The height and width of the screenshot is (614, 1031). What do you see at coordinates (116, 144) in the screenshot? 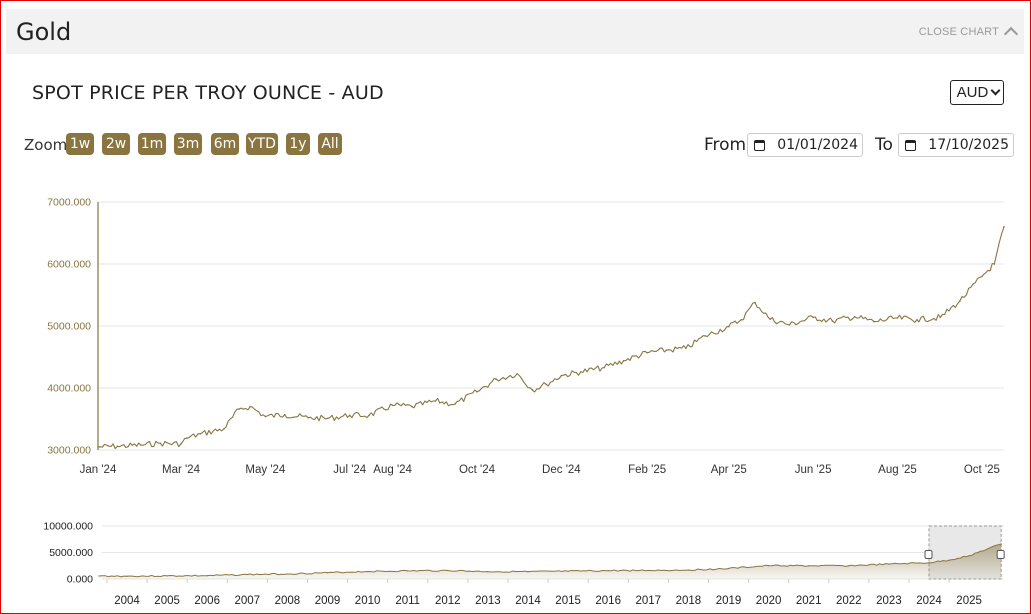
I see `zoom-2w-button: 2w` at bounding box center [116, 144].